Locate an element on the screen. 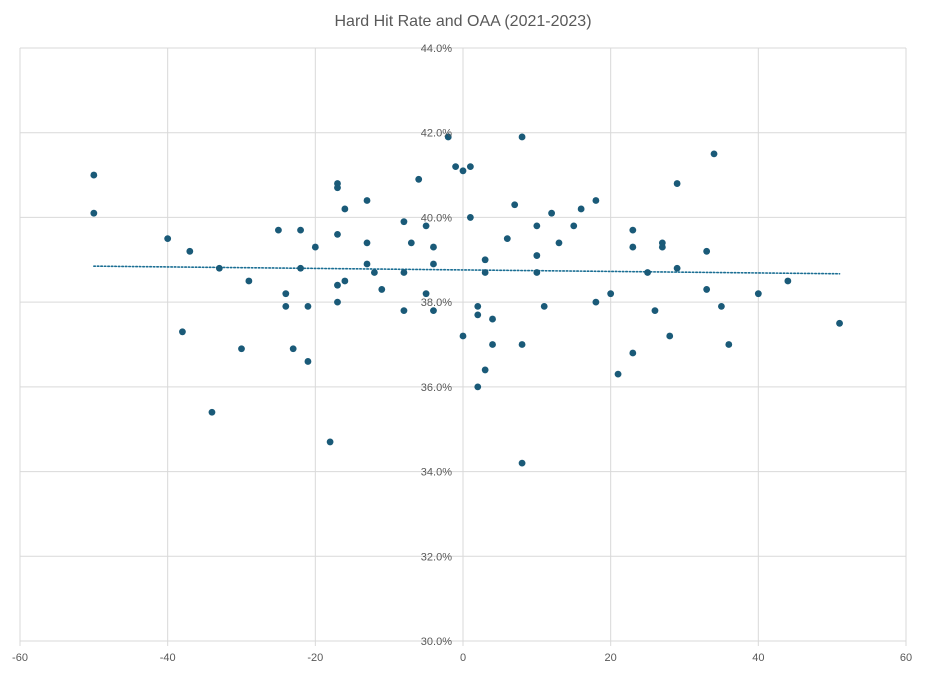  x-tick-label: 40 is located at coordinates (758, 658).